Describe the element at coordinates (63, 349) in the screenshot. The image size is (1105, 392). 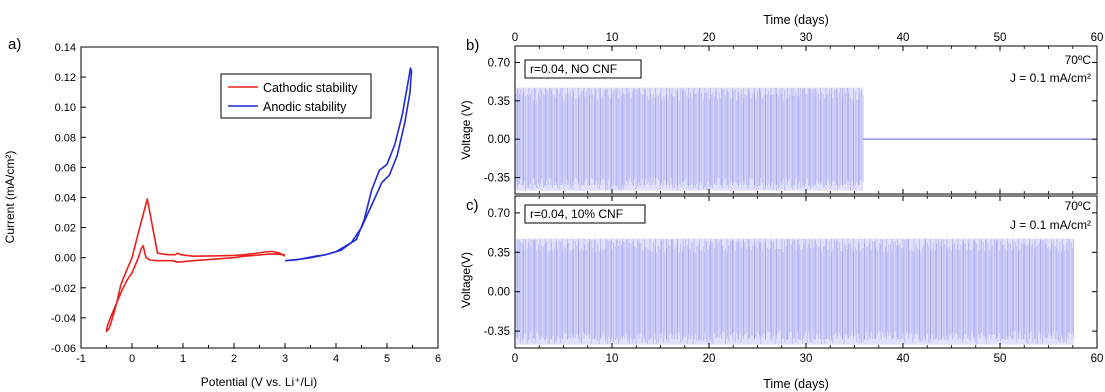
I see `y-tick-label: -0.06` at that location.